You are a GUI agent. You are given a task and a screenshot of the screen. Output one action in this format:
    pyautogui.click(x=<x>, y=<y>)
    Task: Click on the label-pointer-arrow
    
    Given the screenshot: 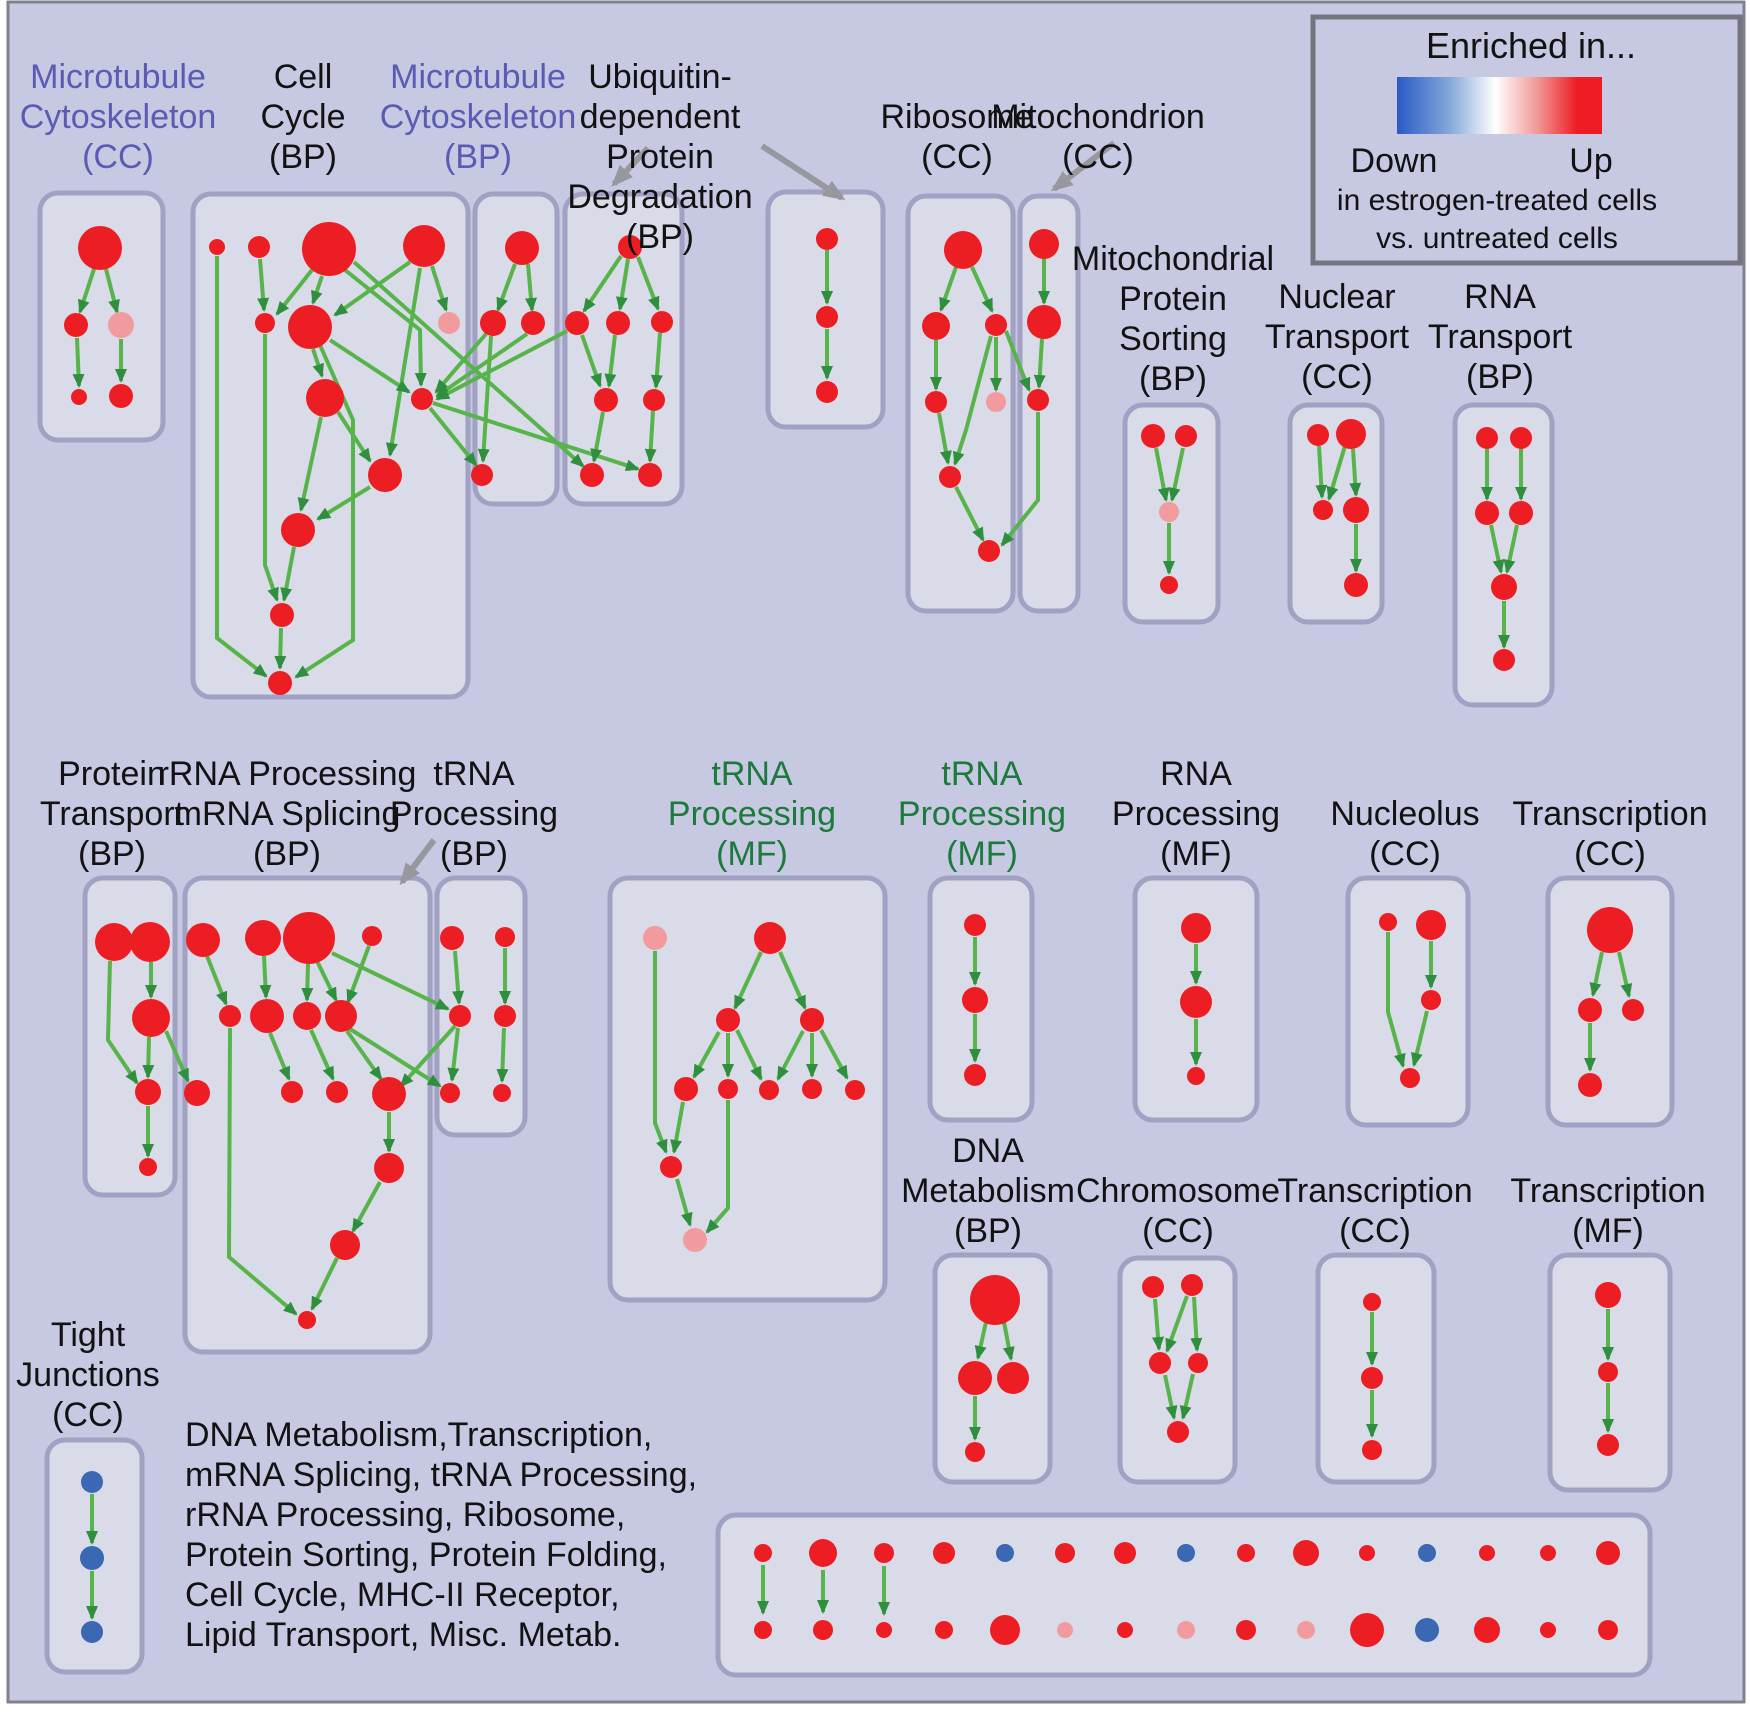 What is the action you would take?
    pyautogui.click(x=1083, y=166)
    